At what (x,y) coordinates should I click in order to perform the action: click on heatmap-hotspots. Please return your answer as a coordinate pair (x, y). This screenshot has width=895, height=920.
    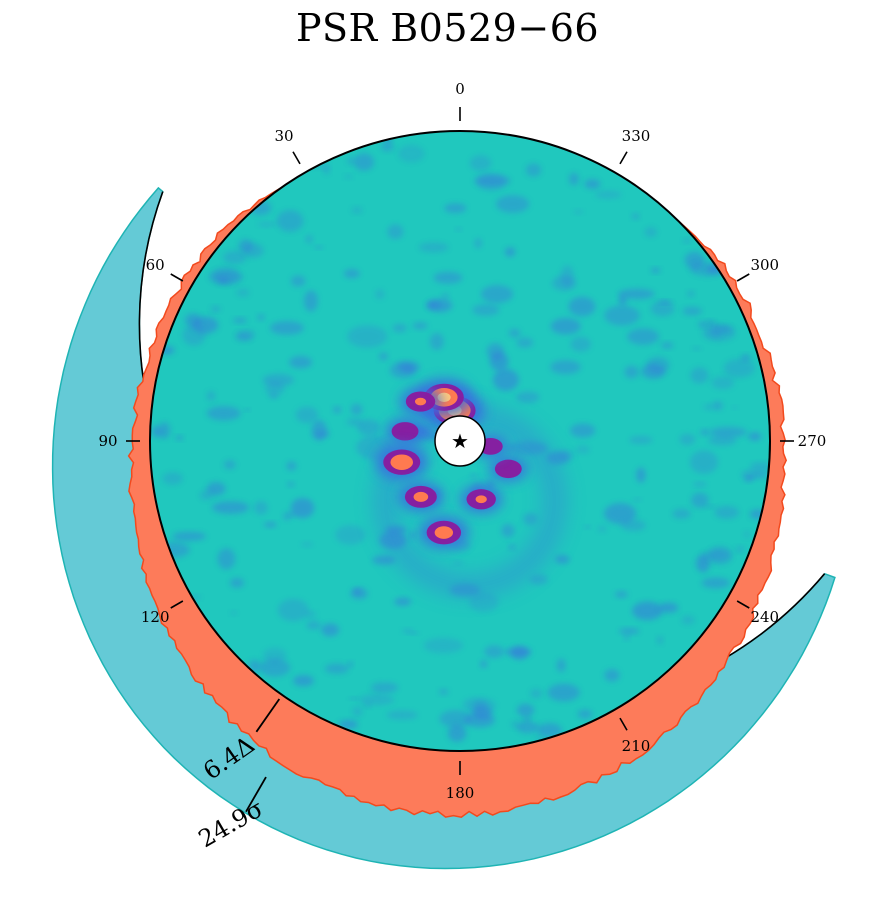
    Looking at the image, I should click on (451, 463).